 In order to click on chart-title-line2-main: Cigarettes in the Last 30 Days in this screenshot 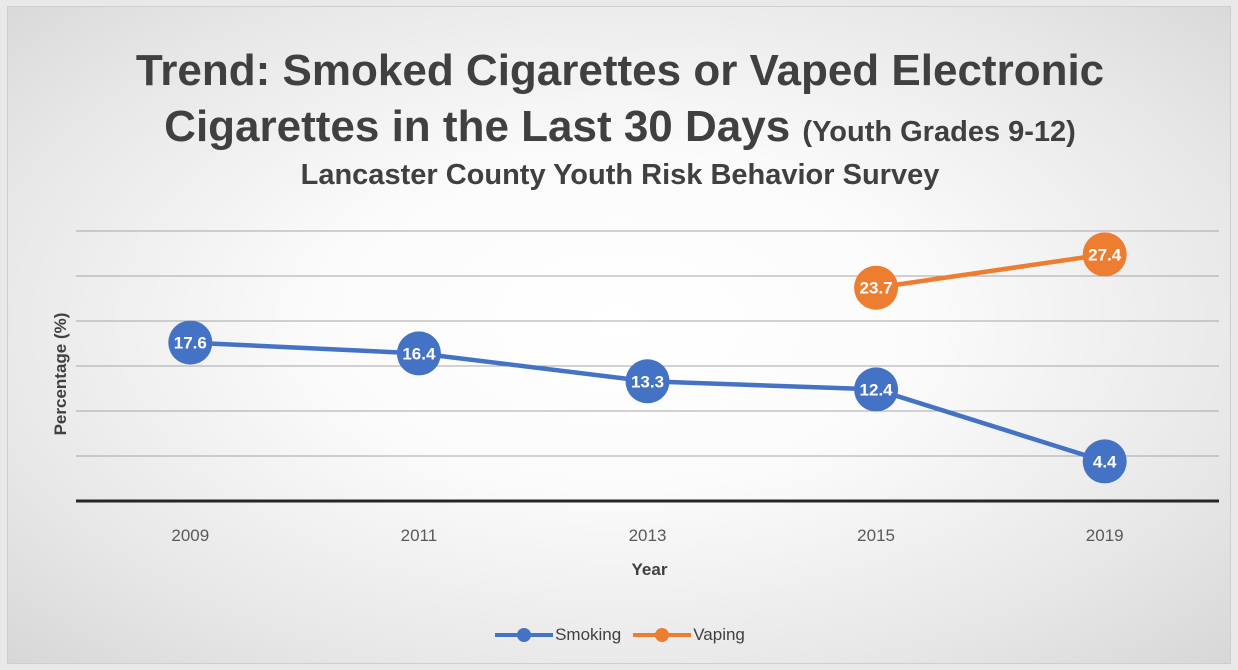, I will do `click(477, 126)`.